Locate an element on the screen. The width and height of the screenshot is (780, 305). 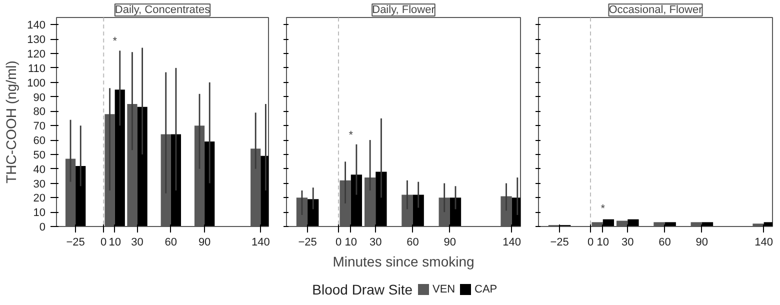
y-tick-label: 40 is located at coordinates (39, 170).